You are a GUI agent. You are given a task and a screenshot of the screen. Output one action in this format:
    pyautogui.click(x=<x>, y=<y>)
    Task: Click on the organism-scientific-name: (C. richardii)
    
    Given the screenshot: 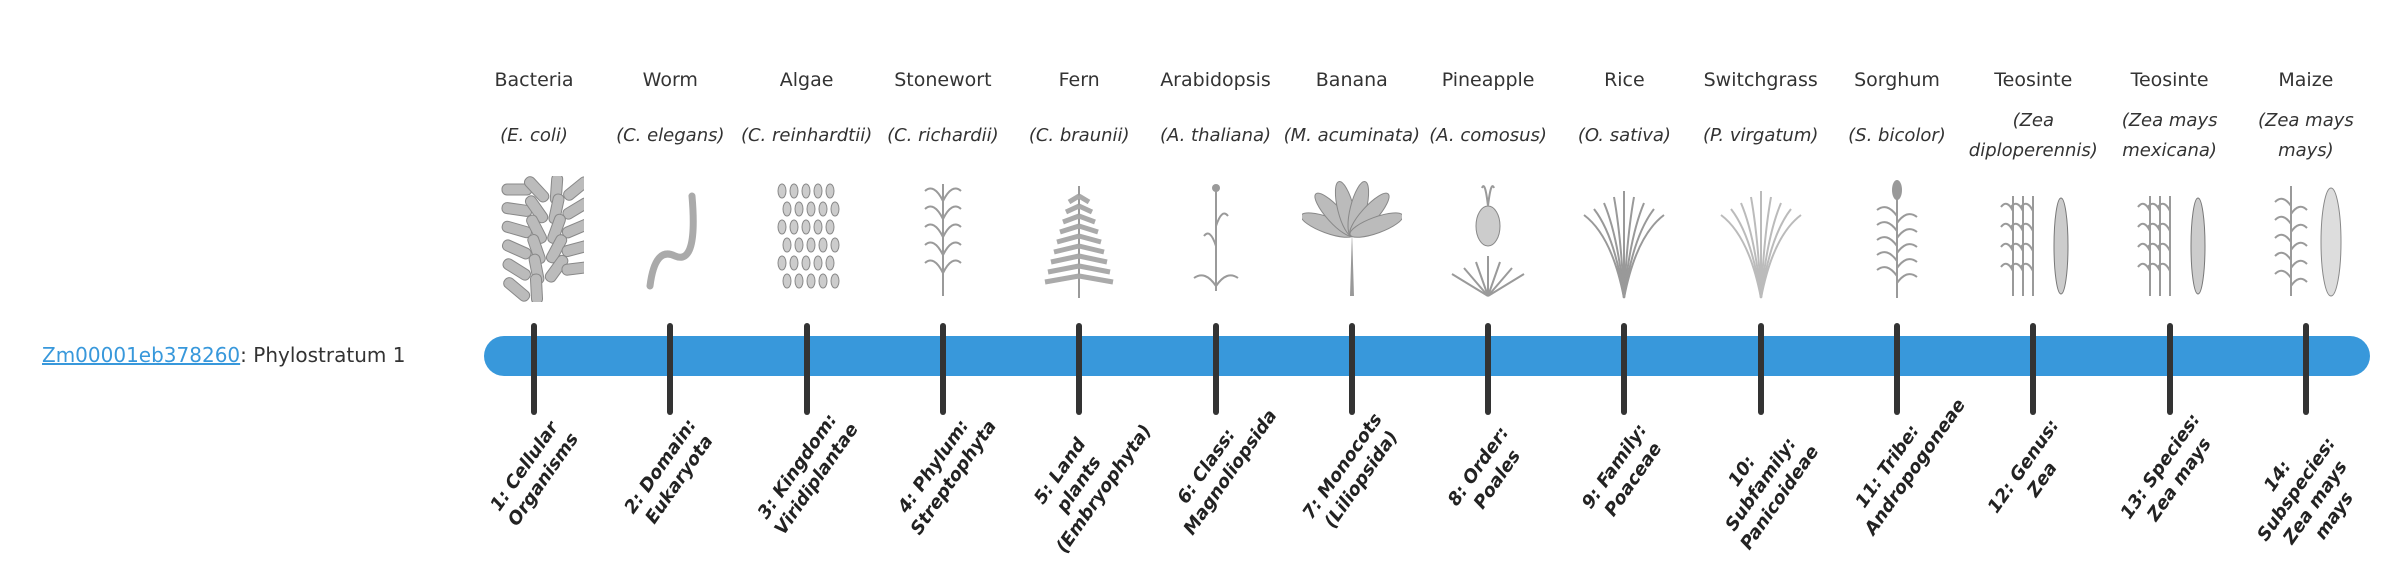 What is the action you would take?
    pyautogui.click(x=943, y=136)
    